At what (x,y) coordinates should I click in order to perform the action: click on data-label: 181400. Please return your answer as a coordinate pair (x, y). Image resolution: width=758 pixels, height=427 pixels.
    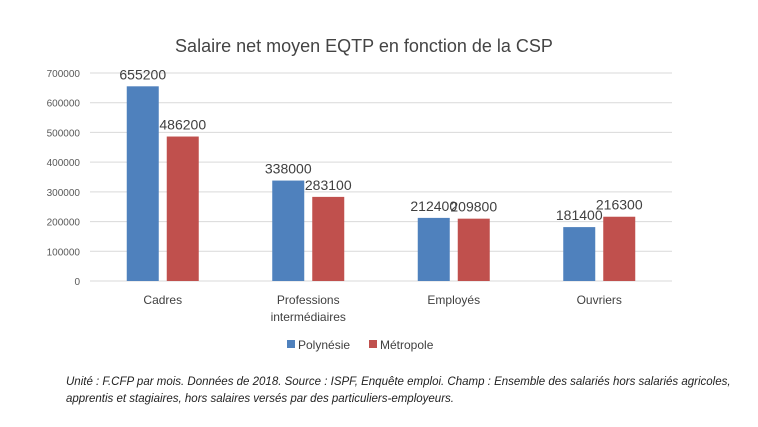
    Looking at the image, I should click on (579, 215).